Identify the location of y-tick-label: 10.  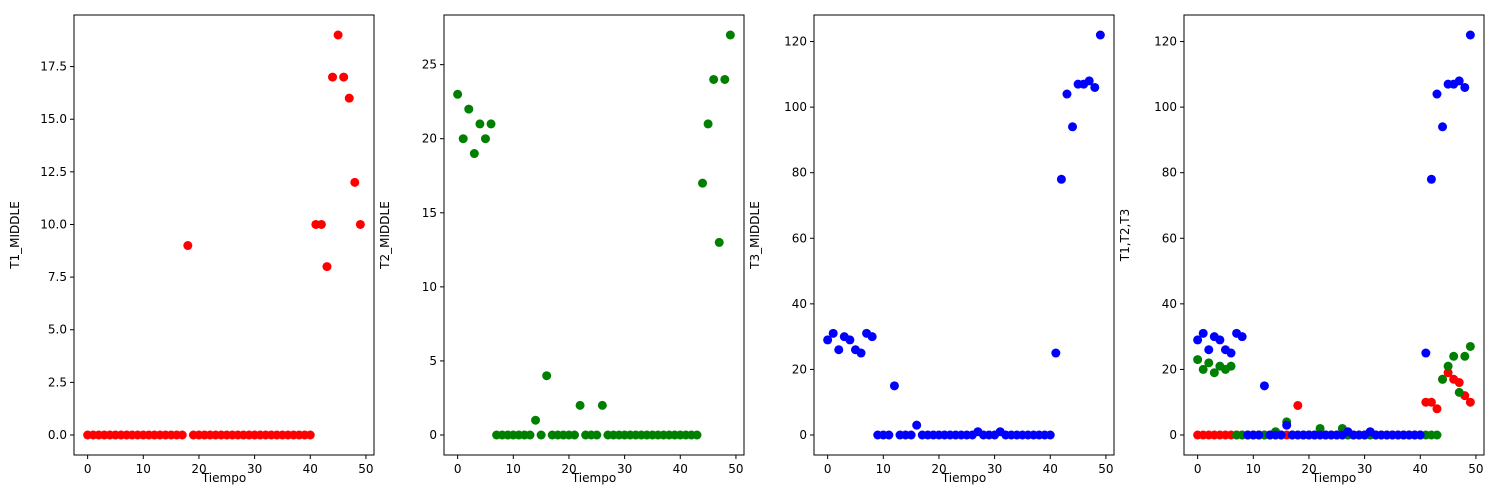
(429, 287).